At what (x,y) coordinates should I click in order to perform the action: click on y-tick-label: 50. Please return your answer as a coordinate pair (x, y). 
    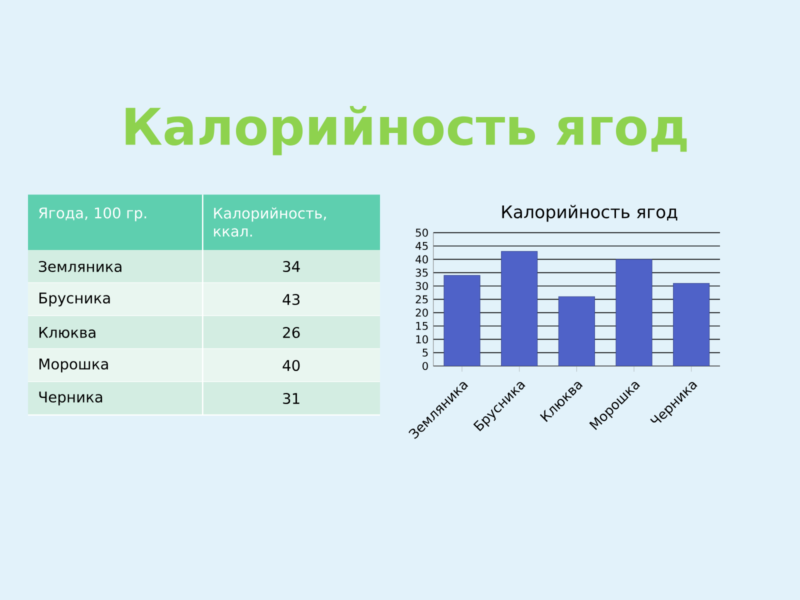
    Looking at the image, I should click on (422, 232).